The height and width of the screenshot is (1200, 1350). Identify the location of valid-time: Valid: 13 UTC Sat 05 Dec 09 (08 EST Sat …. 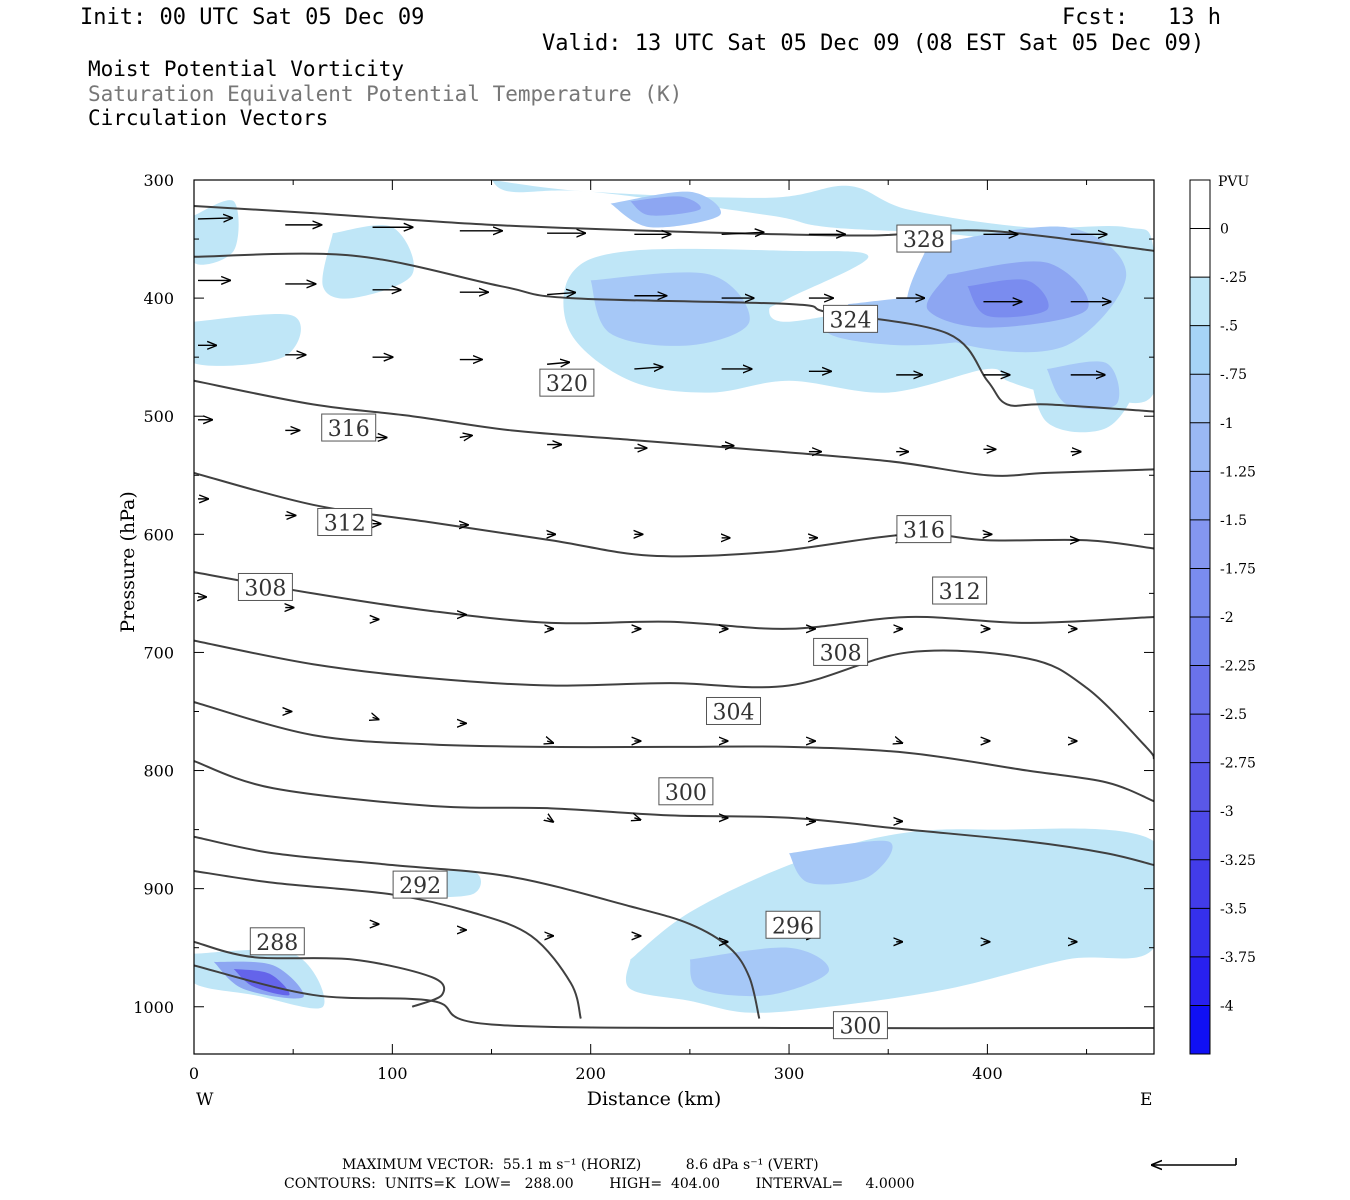
(873, 43).